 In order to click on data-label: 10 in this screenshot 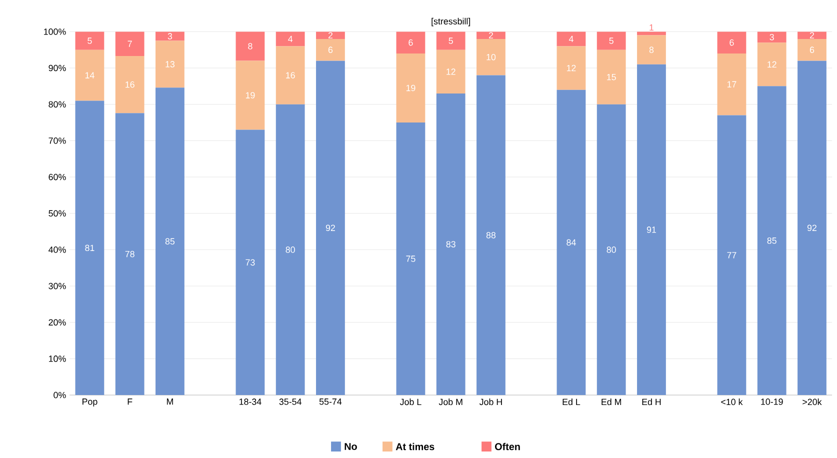, I will do `click(491, 57)`.